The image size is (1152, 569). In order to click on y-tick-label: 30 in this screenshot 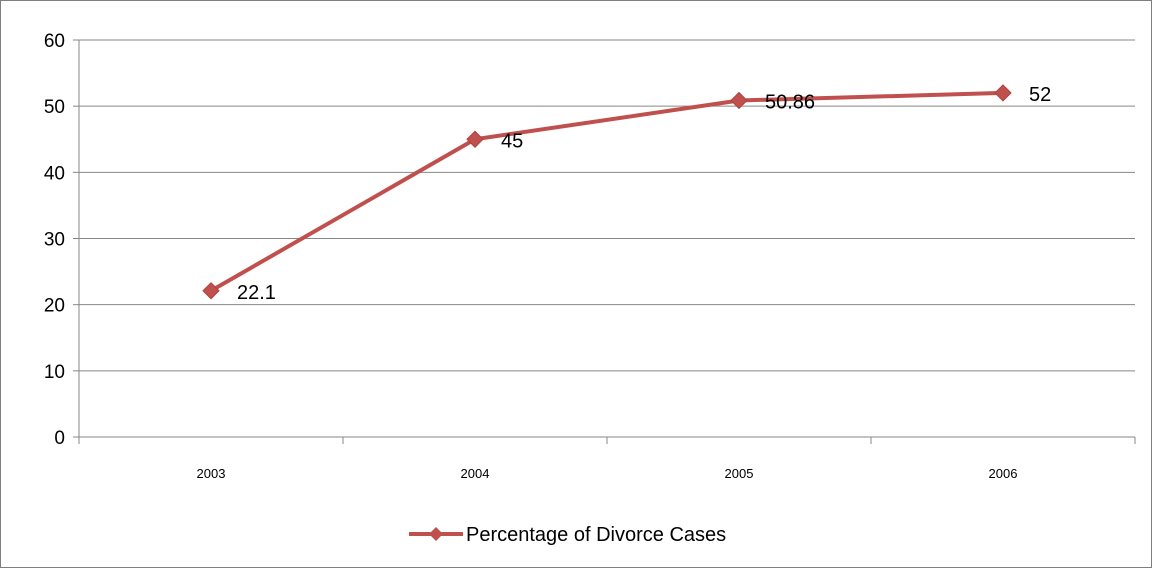, I will do `click(54, 240)`.